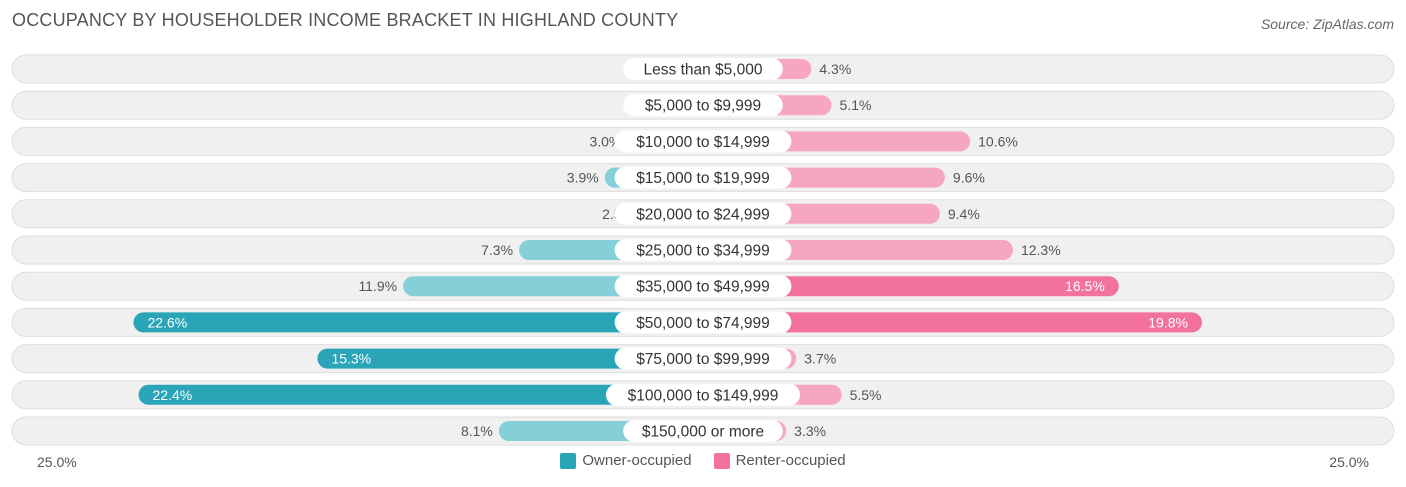  I want to click on legend-item-renter: Renter-occupied, so click(779, 460).